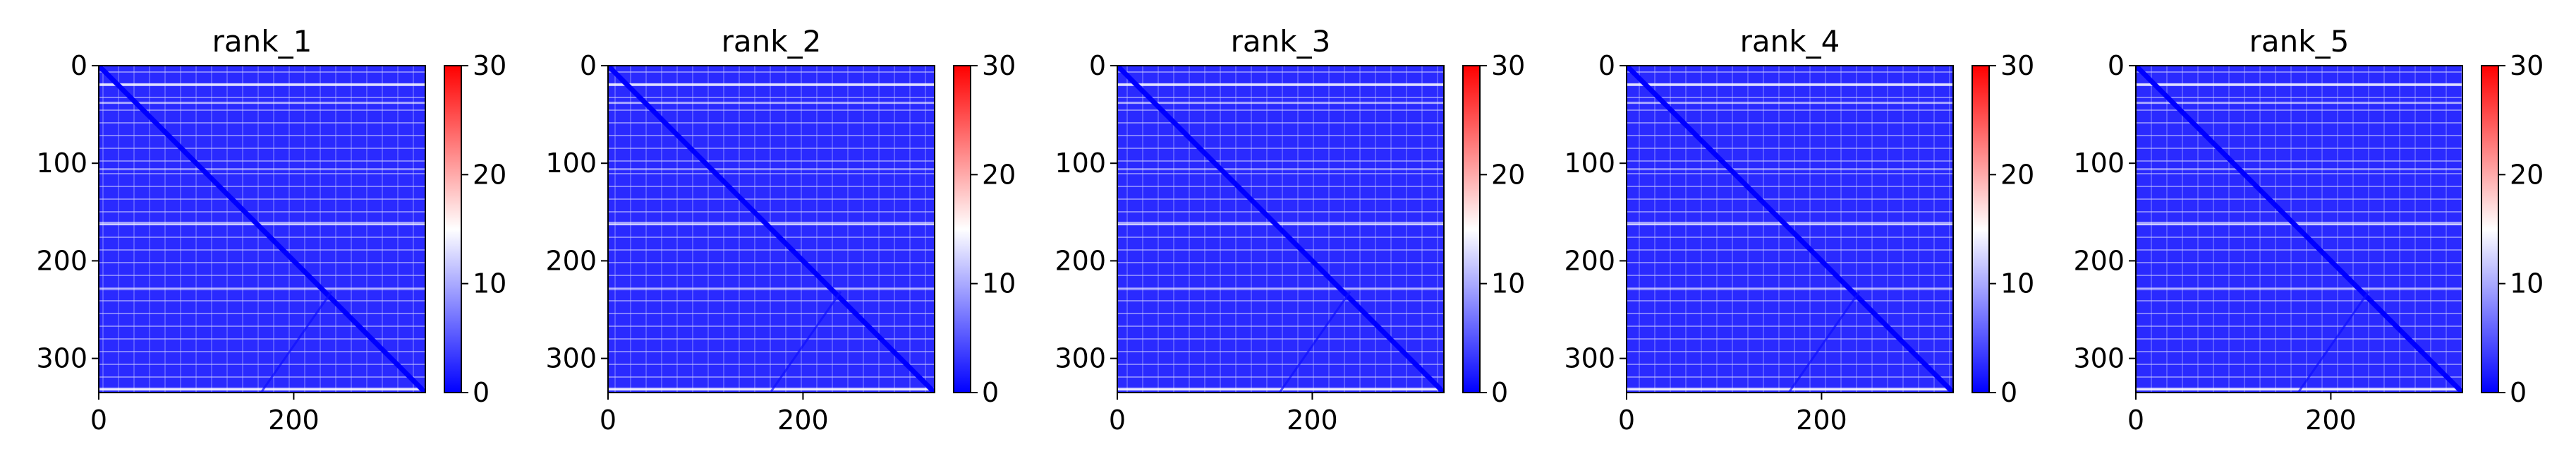 This screenshot has width=2576, height=466. I want to click on panel-title: rank_3, so click(1281, 41).